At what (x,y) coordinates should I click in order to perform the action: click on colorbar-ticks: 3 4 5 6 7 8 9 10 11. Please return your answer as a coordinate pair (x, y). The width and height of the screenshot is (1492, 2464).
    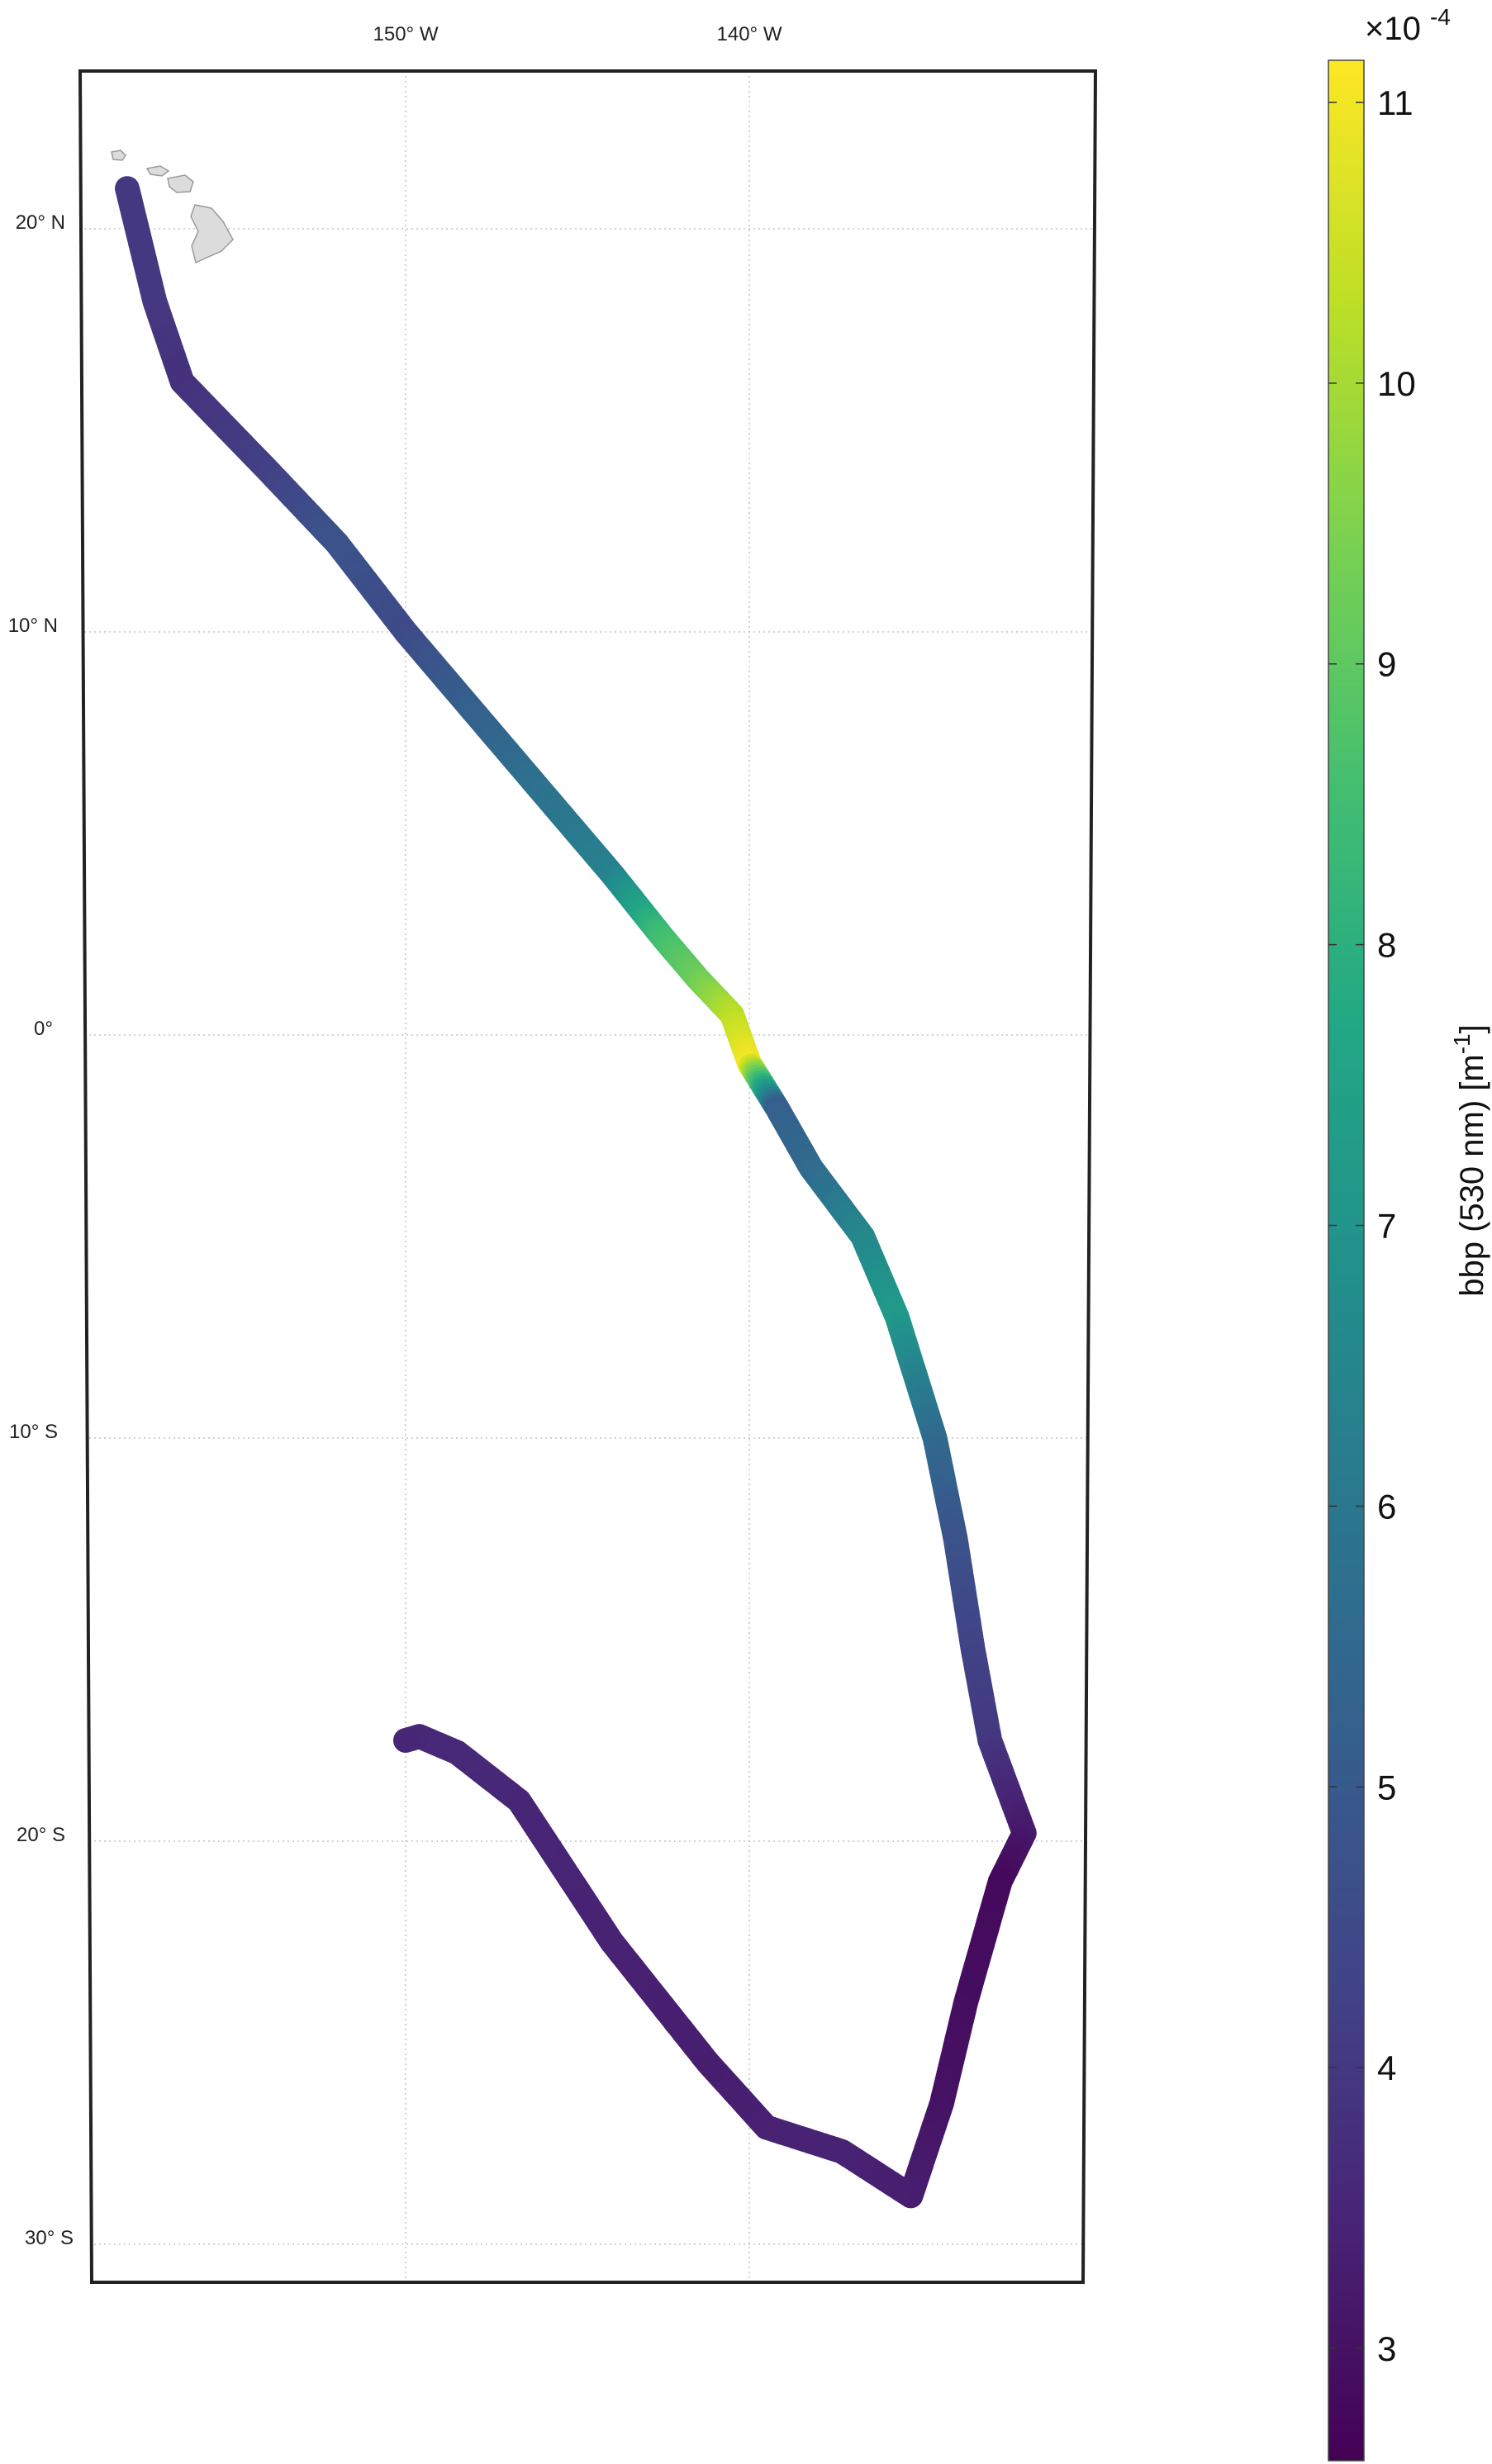
    Looking at the image, I should click on (1372, 1225).